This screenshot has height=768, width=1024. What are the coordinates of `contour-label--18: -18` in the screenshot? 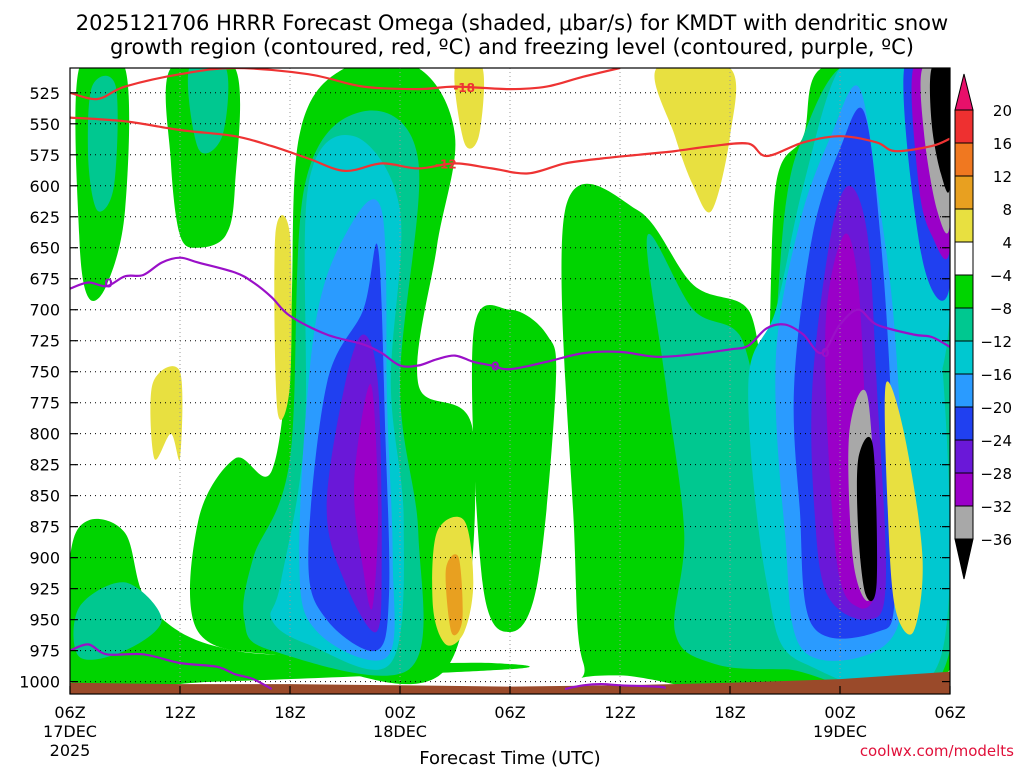 It's located at (464, 88).